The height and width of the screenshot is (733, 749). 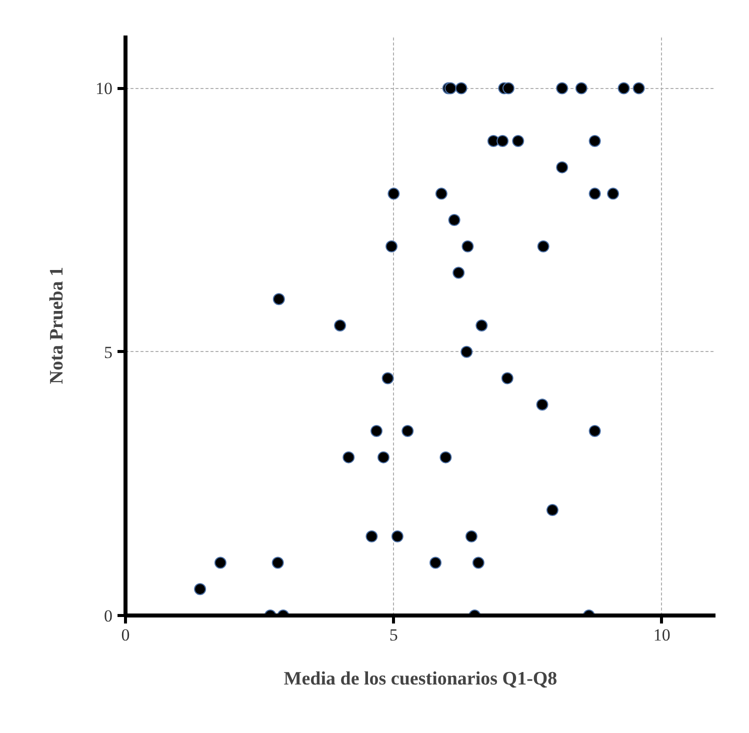 What do you see at coordinates (661, 635) in the screenshot?
I see `x-tick-label: 10` at bounding box center [661, 635].